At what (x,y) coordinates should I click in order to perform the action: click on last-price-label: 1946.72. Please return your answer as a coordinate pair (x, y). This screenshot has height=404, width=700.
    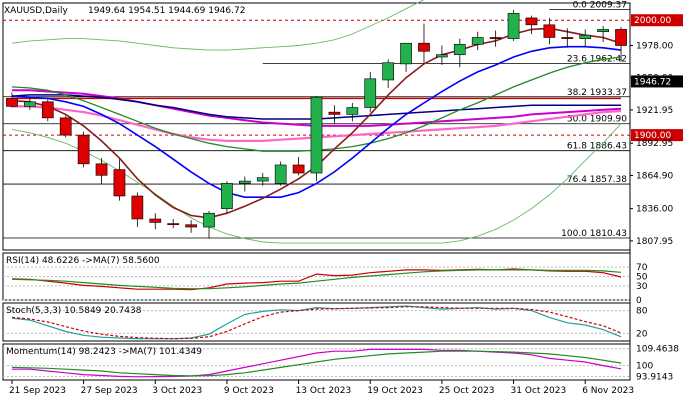
    Looking at the image, I should click on (652, 82).